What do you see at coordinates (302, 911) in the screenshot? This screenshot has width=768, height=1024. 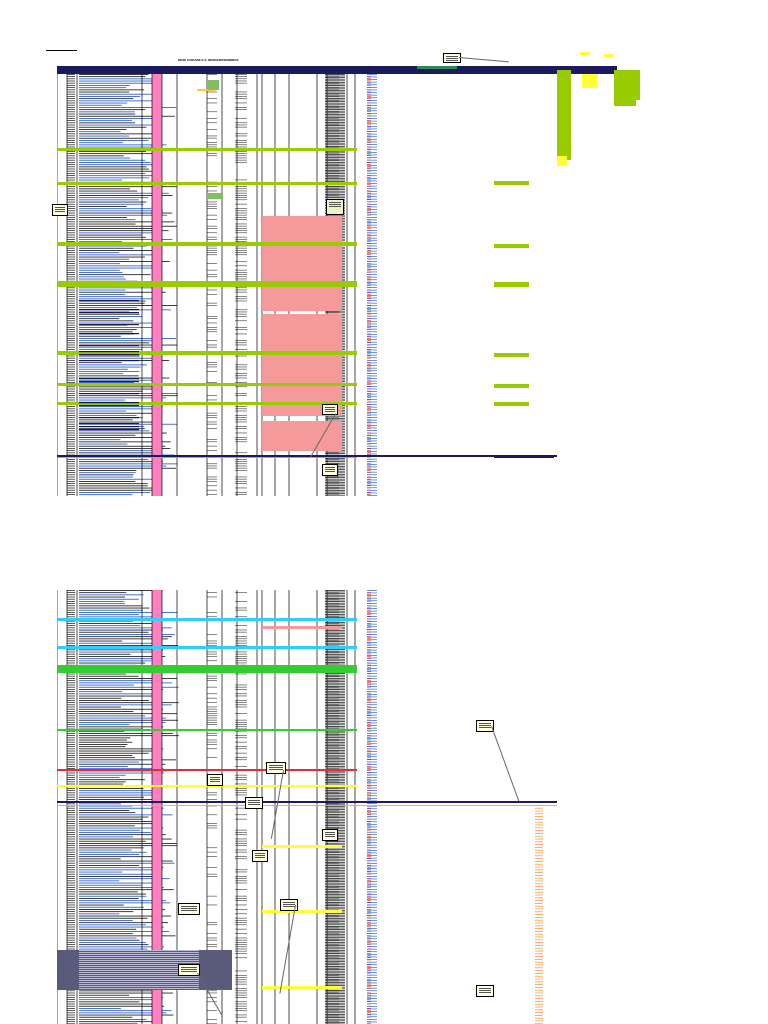 I see `yellow-band` at bounding box center [302, 911].